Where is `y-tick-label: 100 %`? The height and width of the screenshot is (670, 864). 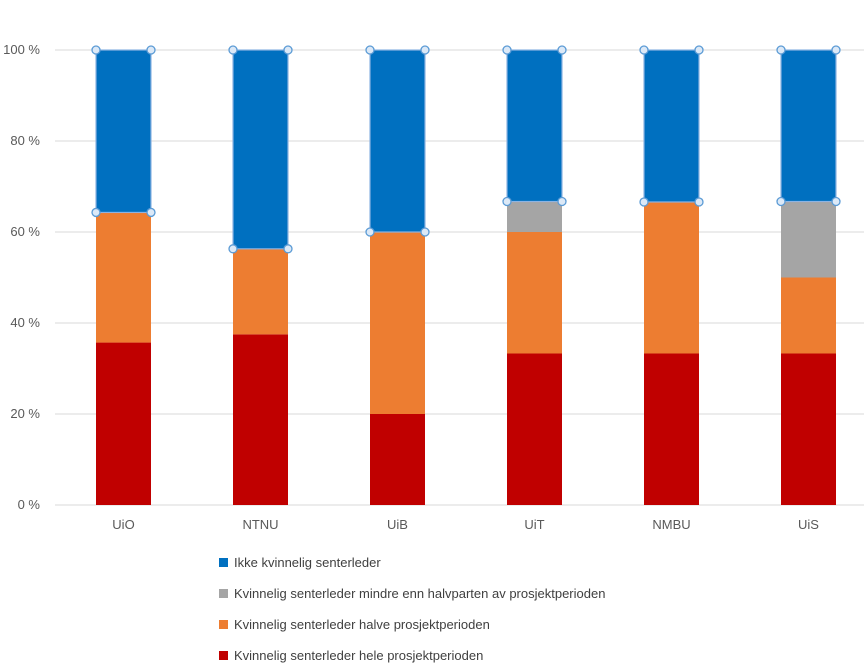 y-tick-label: 100 % is located at coordinates (21, 49).